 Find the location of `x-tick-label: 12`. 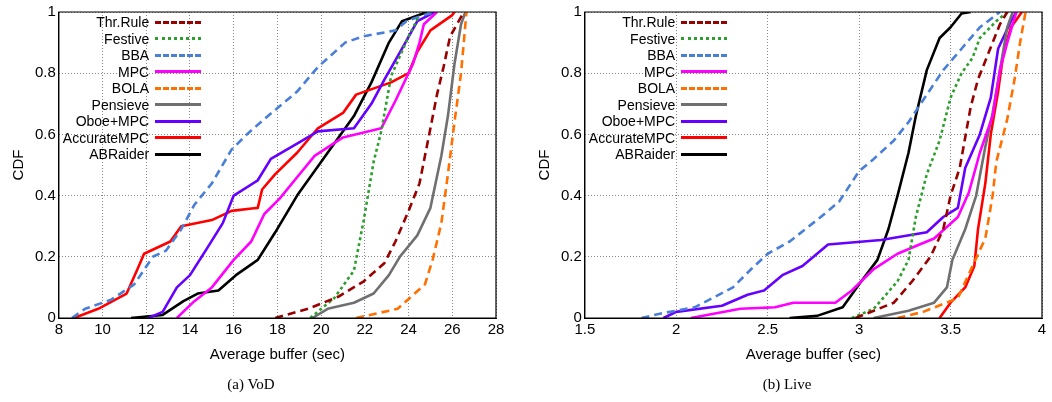

x-tick-label: 12 is located at coordinates (146, 329).